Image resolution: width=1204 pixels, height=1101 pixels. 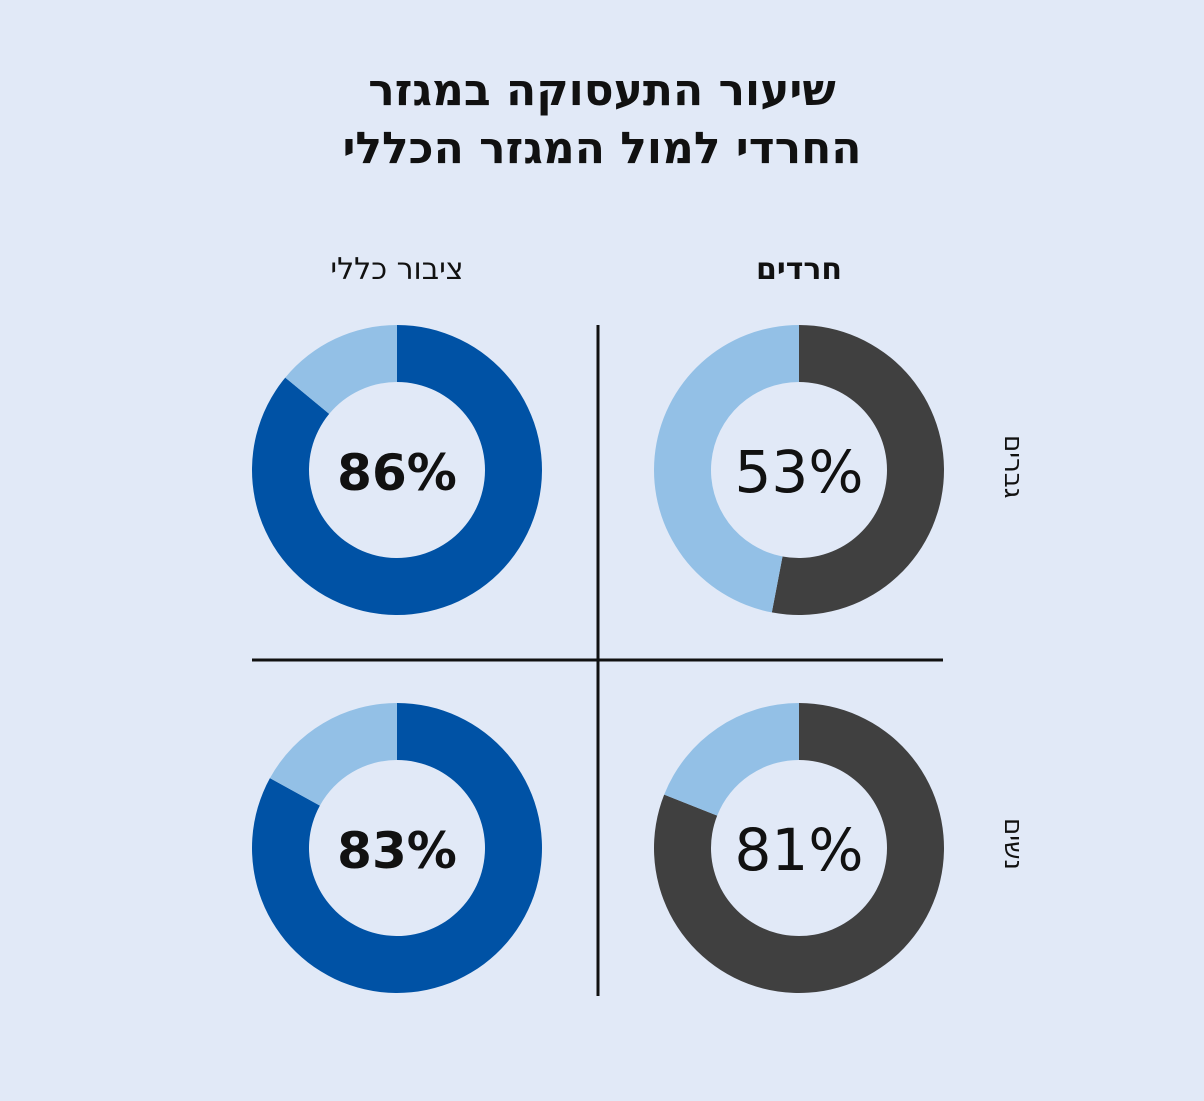 I want to click on column-header-haredi: חרדים, so click(x=799, y=269).